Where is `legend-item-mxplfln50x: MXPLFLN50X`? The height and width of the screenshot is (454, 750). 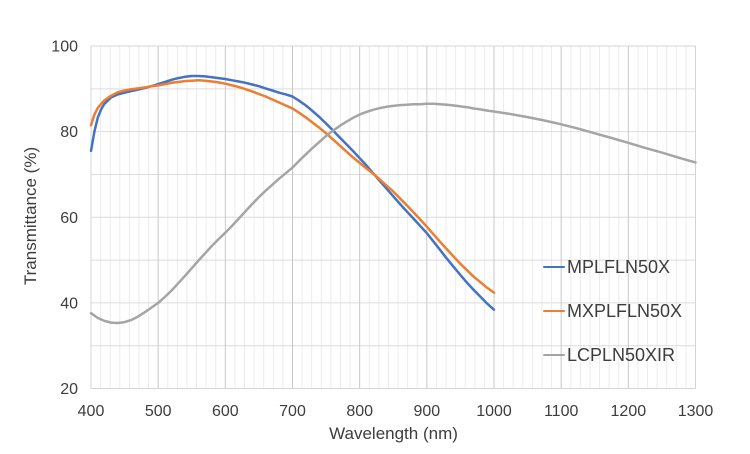 legend-item-mxplfln50x: MXPLFLN50X is located at coordinates (612, 311).